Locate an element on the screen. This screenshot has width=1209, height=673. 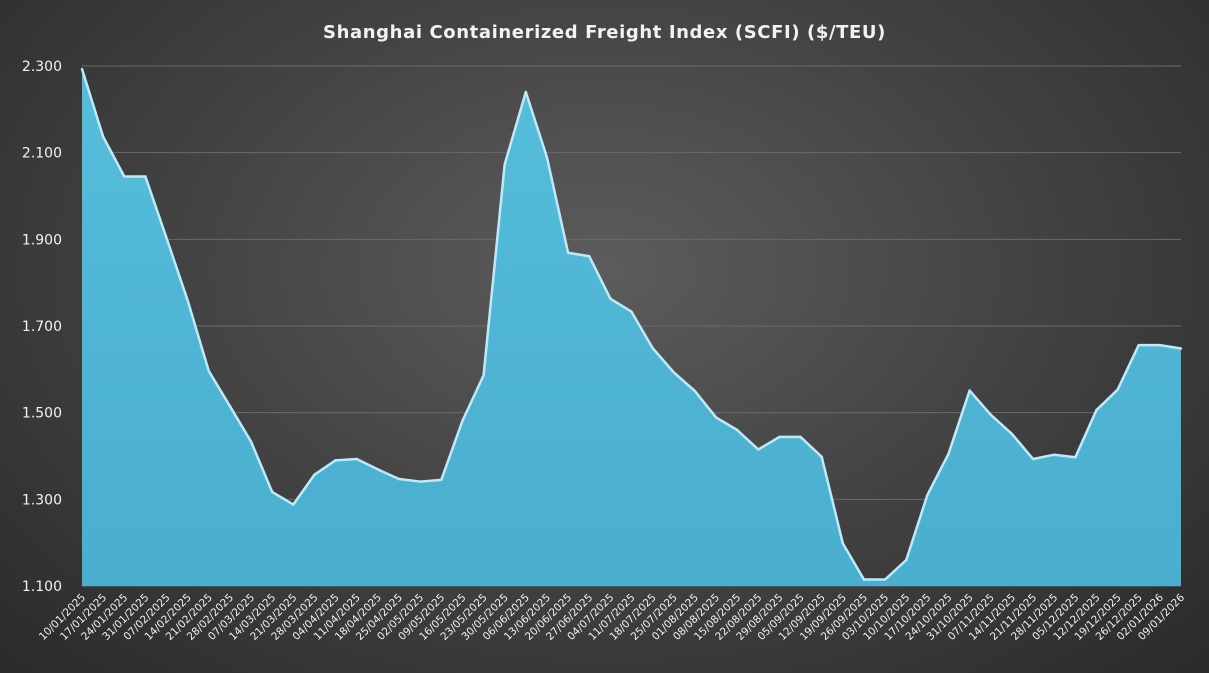
y-tick-label: 1.300 is located at coordinates (42, 500).